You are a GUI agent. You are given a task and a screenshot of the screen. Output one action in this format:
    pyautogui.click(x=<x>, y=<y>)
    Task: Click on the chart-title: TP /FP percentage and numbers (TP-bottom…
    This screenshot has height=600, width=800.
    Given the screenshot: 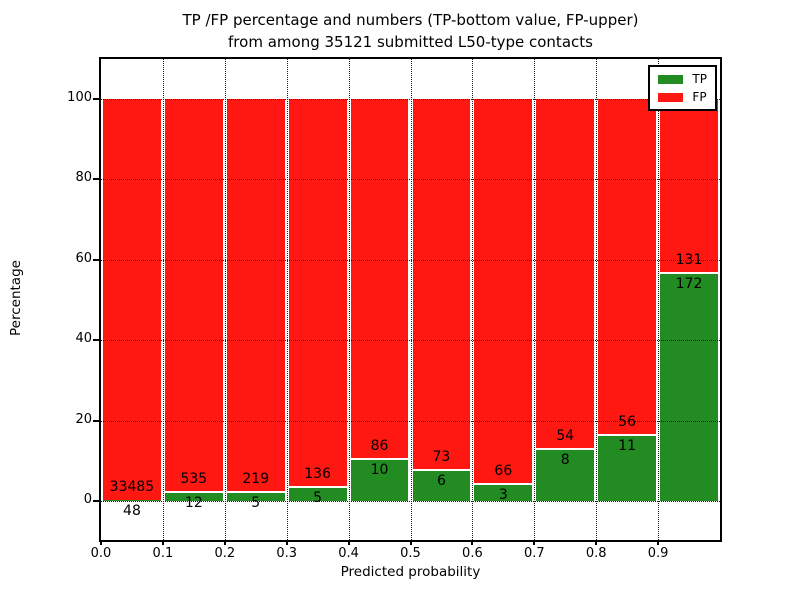 What is the action you would take?
    pyautogui.click(x=410, y=31)
    